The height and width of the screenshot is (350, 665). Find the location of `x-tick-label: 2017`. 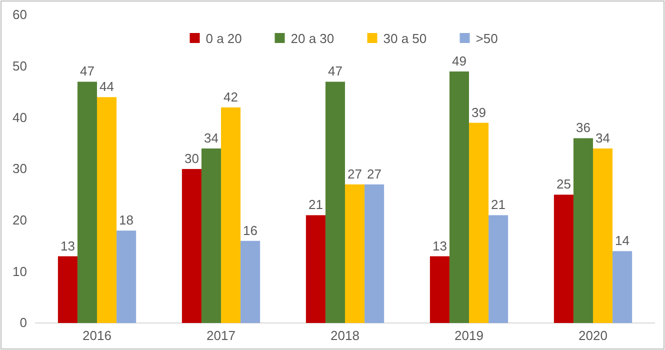

x-tick-label: 2017 is located at coordinates (221, 336).